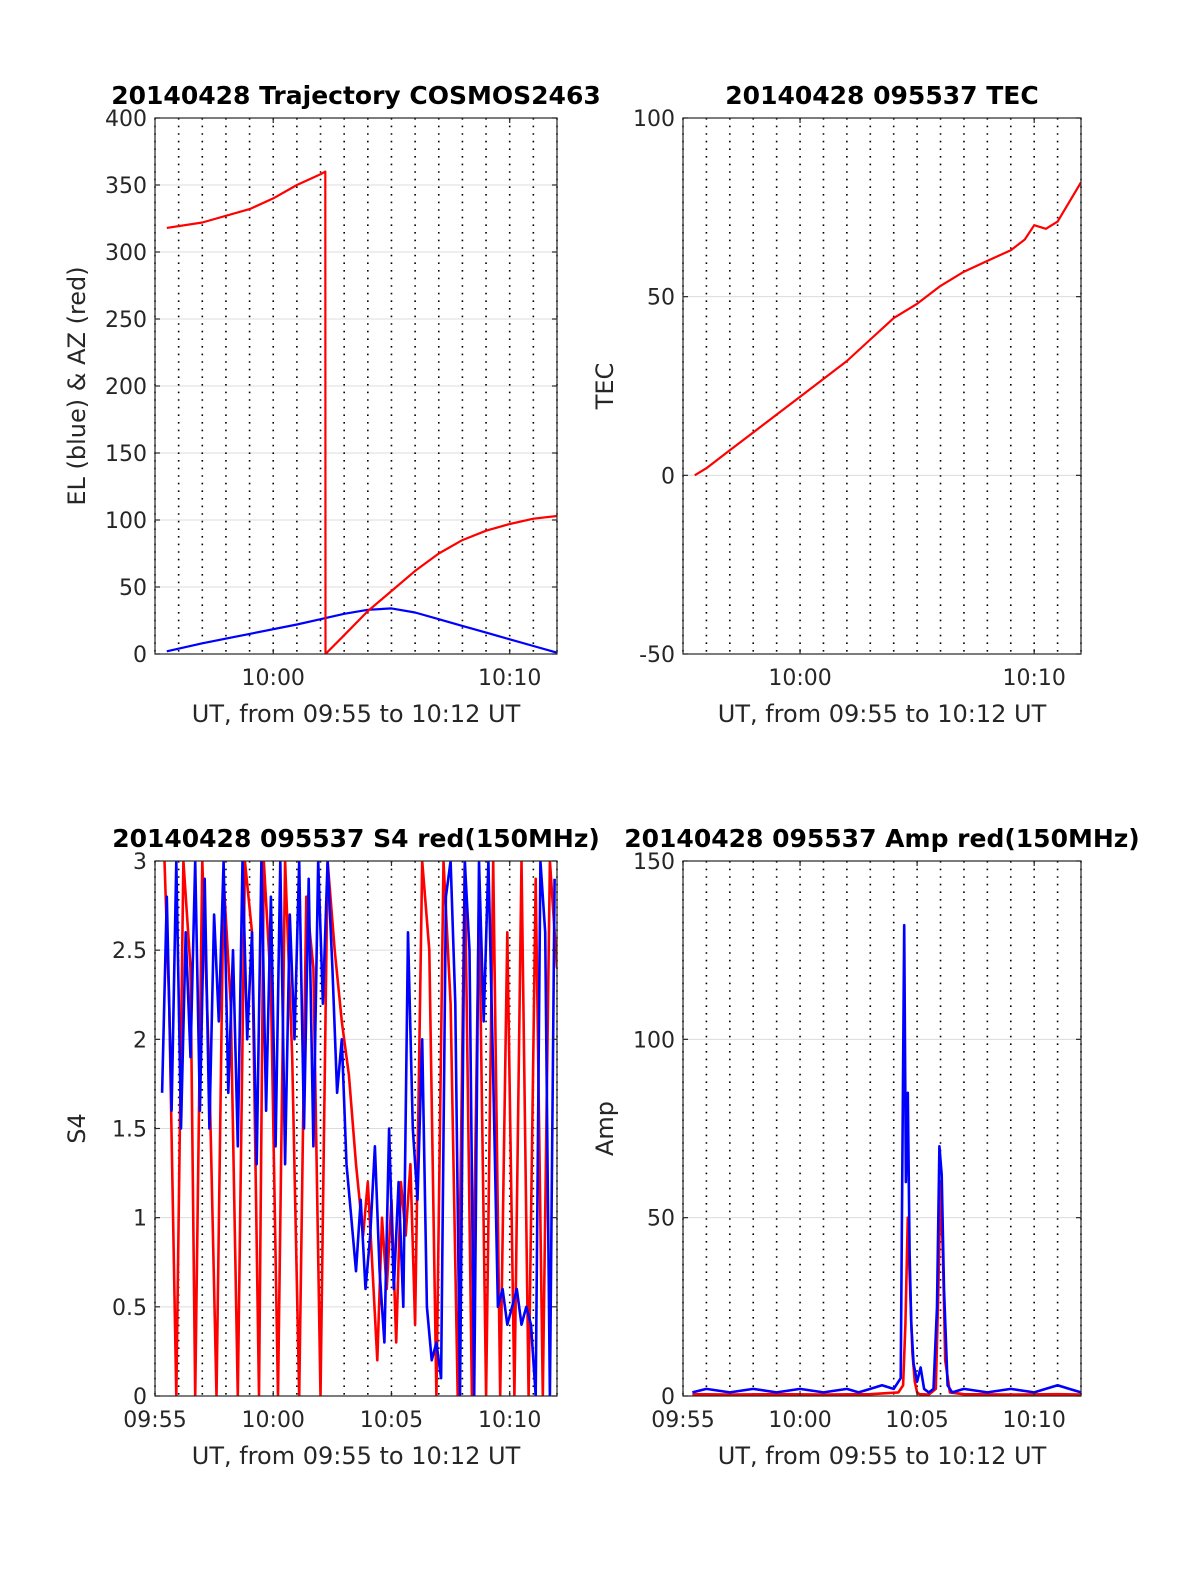  I want to click on y-tick-label: 300, so click(126, 253).